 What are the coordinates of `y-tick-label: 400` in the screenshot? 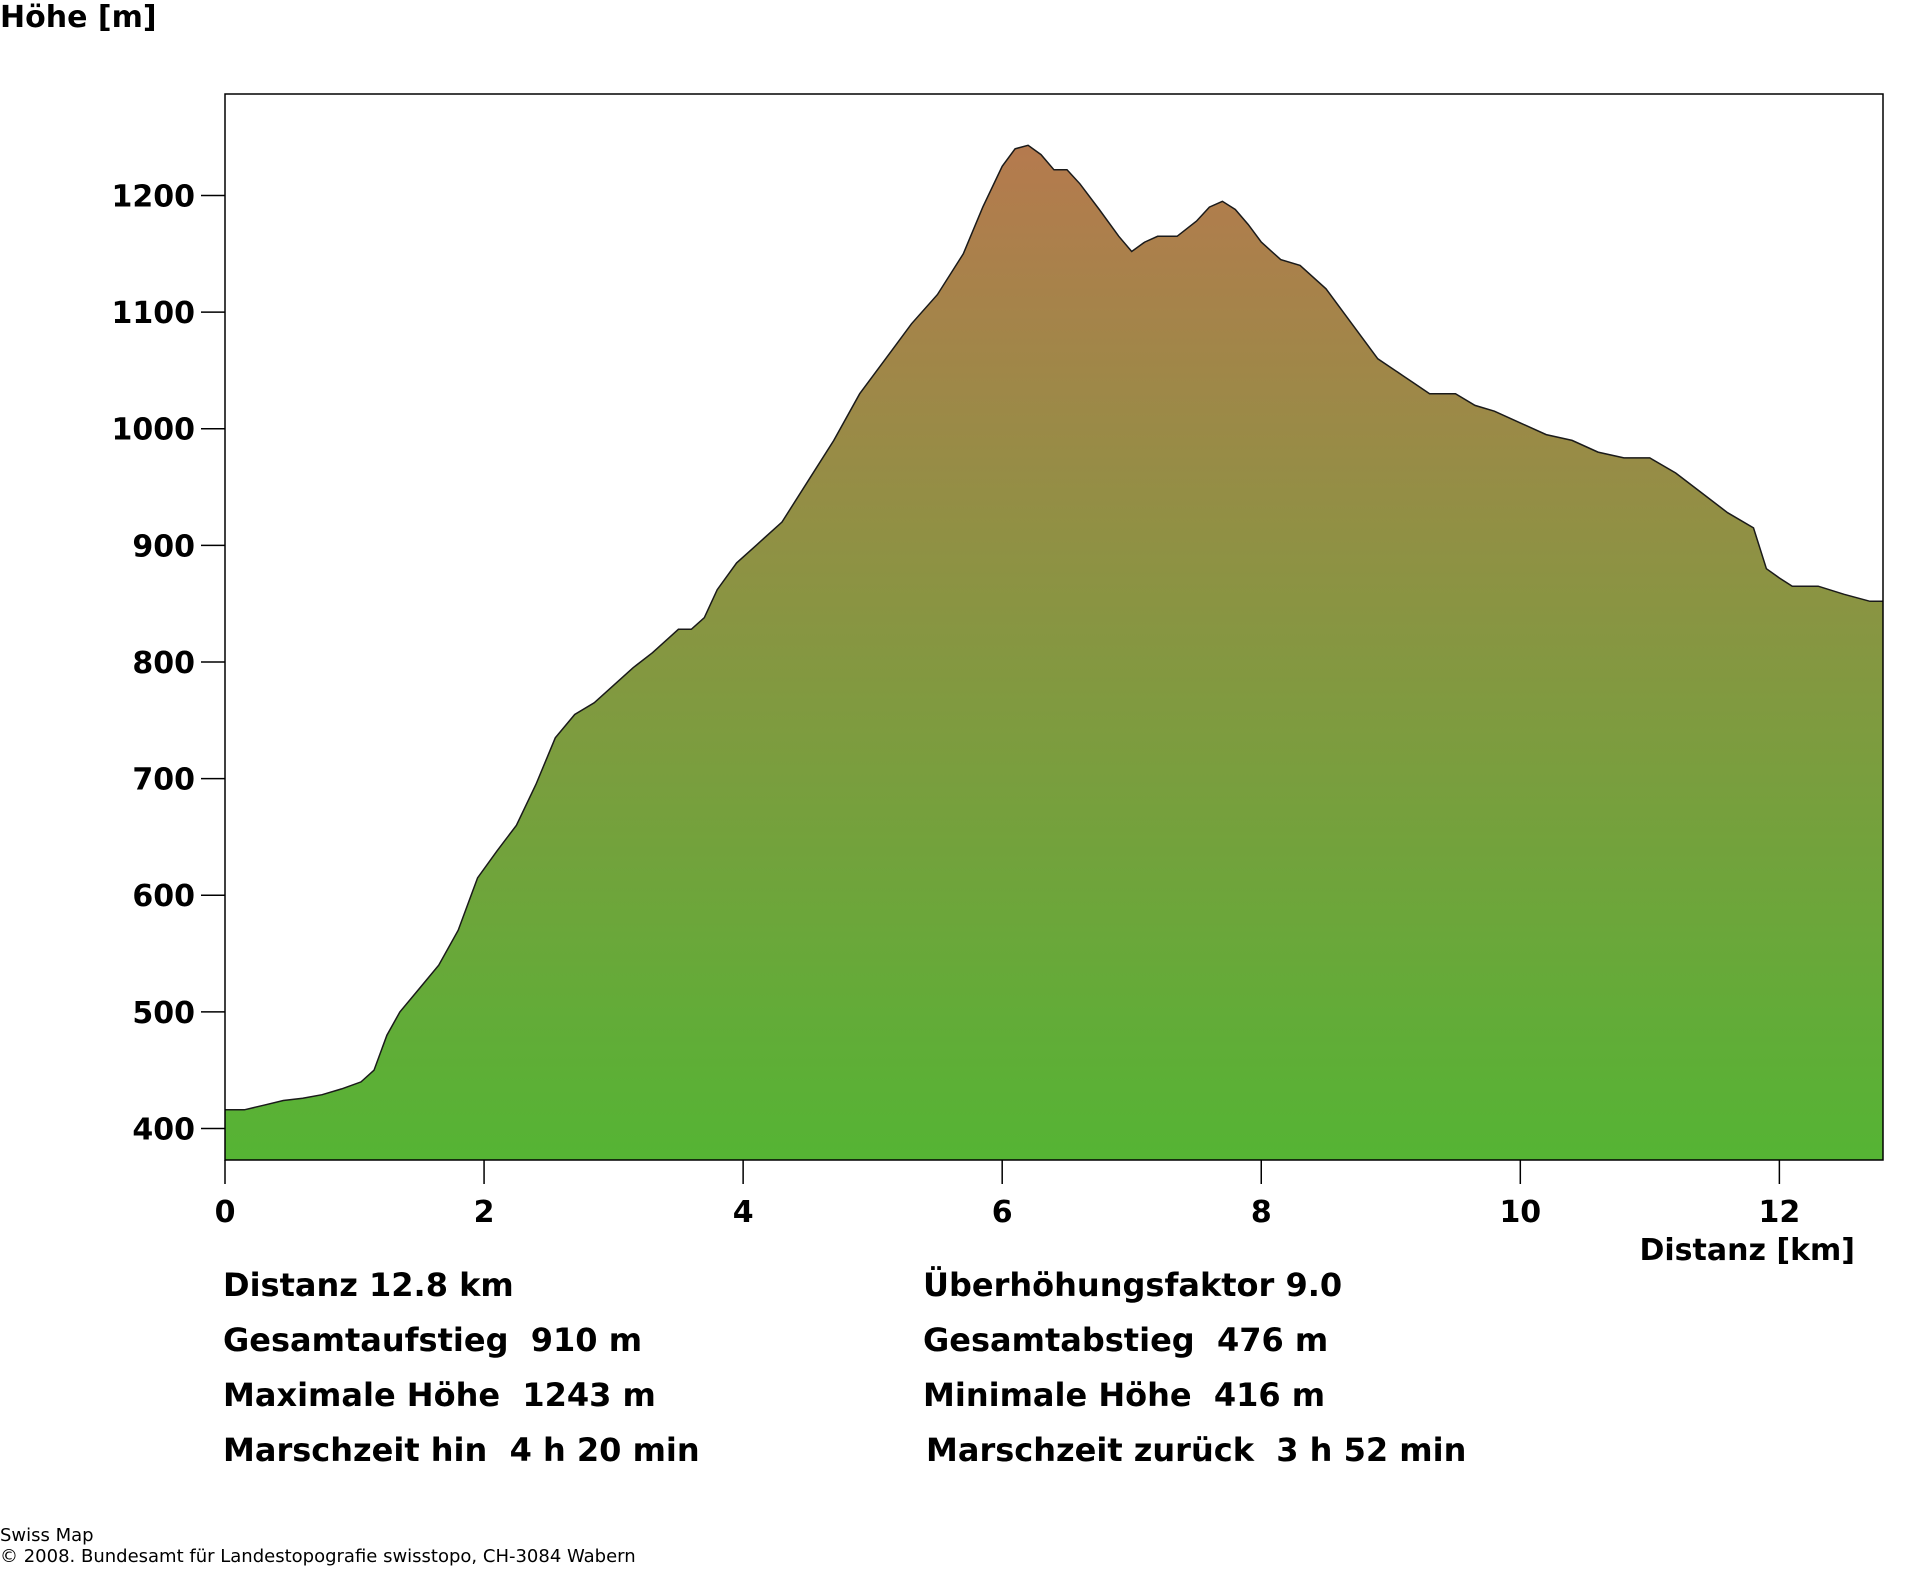 It's located at (163, 1130).